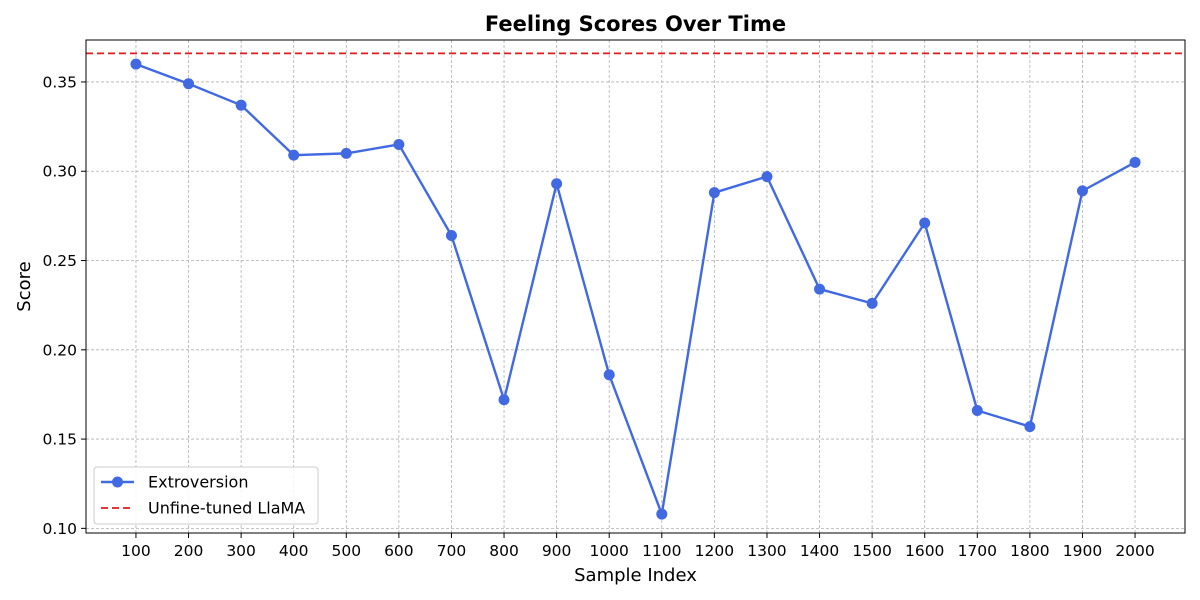 Image resolution: width=1200 pixels, height=600 pixels. I want to click on legend-box, so click(206, 495).